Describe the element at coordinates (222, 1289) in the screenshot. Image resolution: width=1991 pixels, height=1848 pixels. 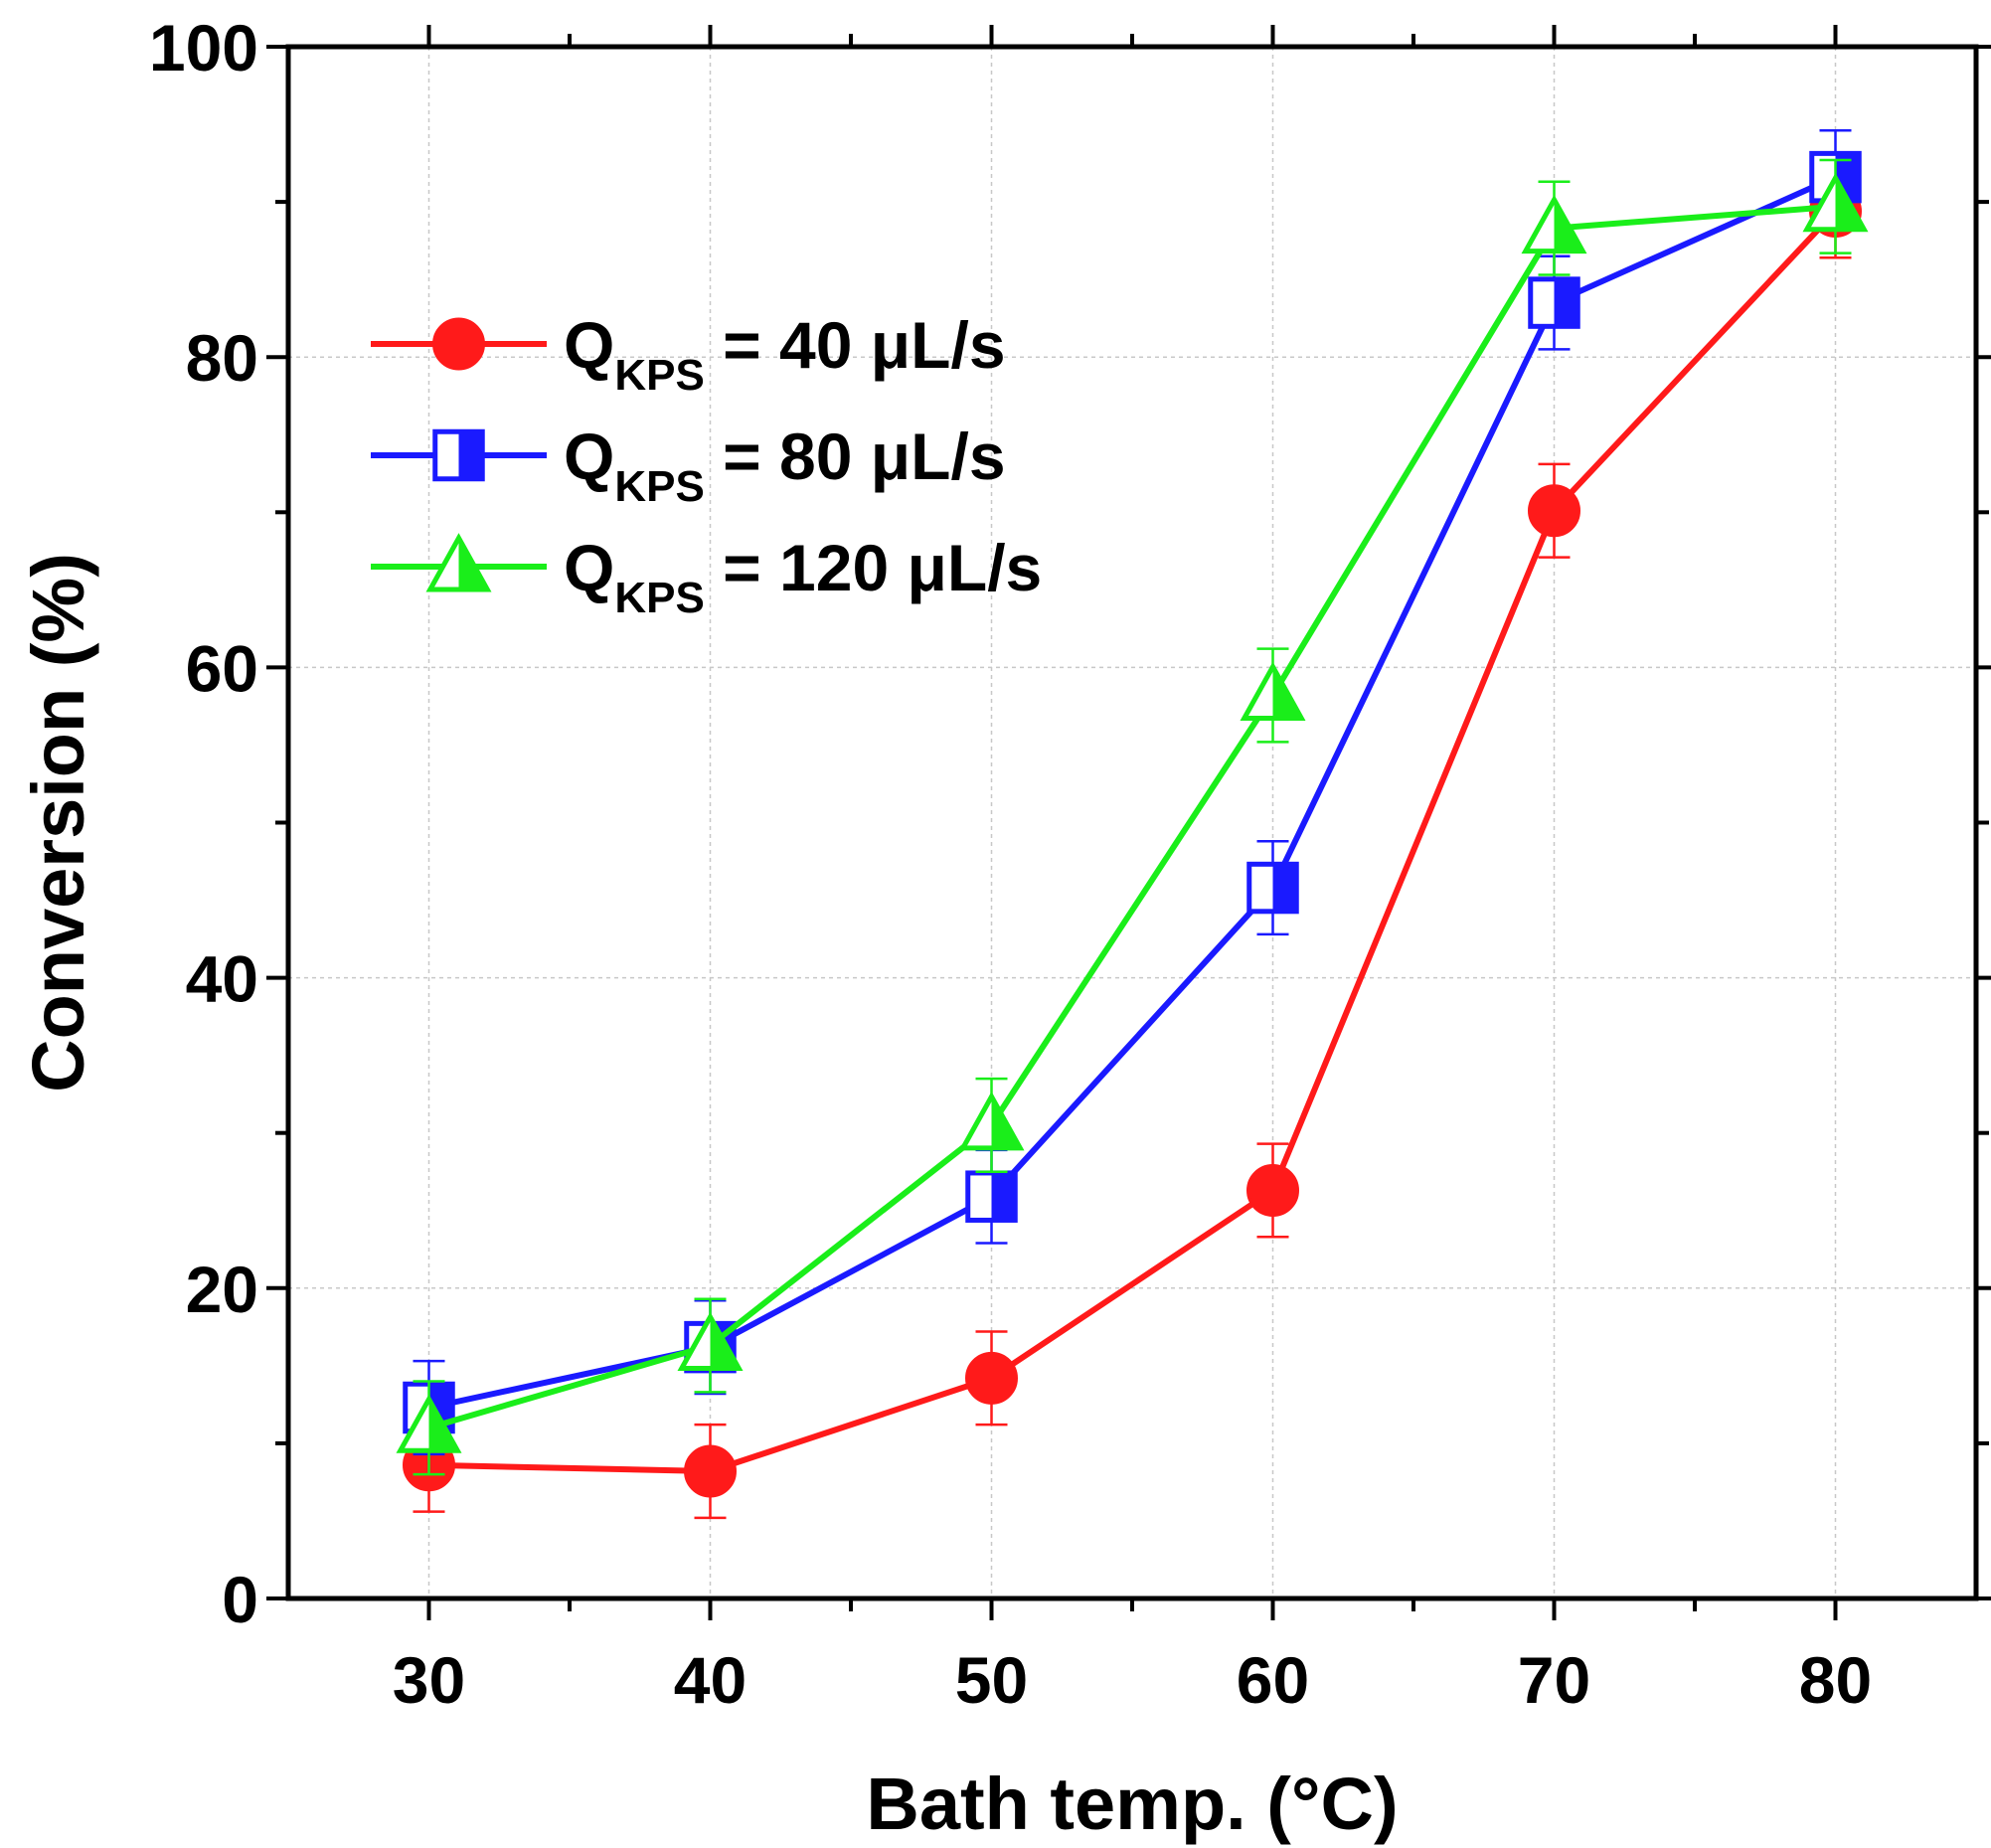
I see `y-tick-label: 20` at that location.